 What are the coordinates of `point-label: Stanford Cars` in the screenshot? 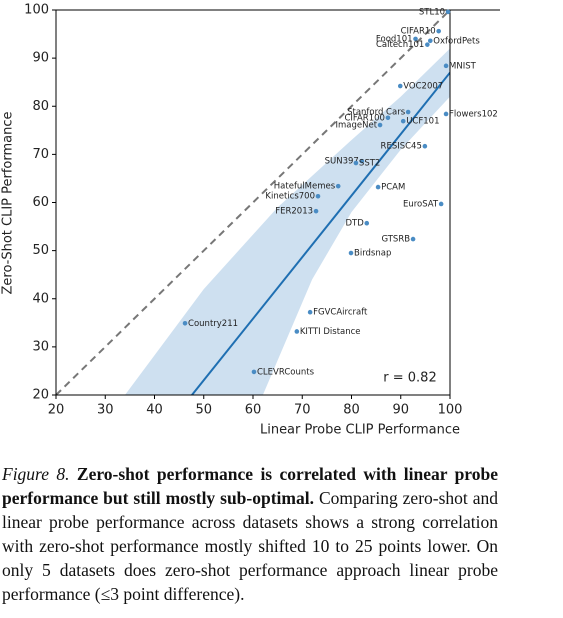 It's located at (376, 113).